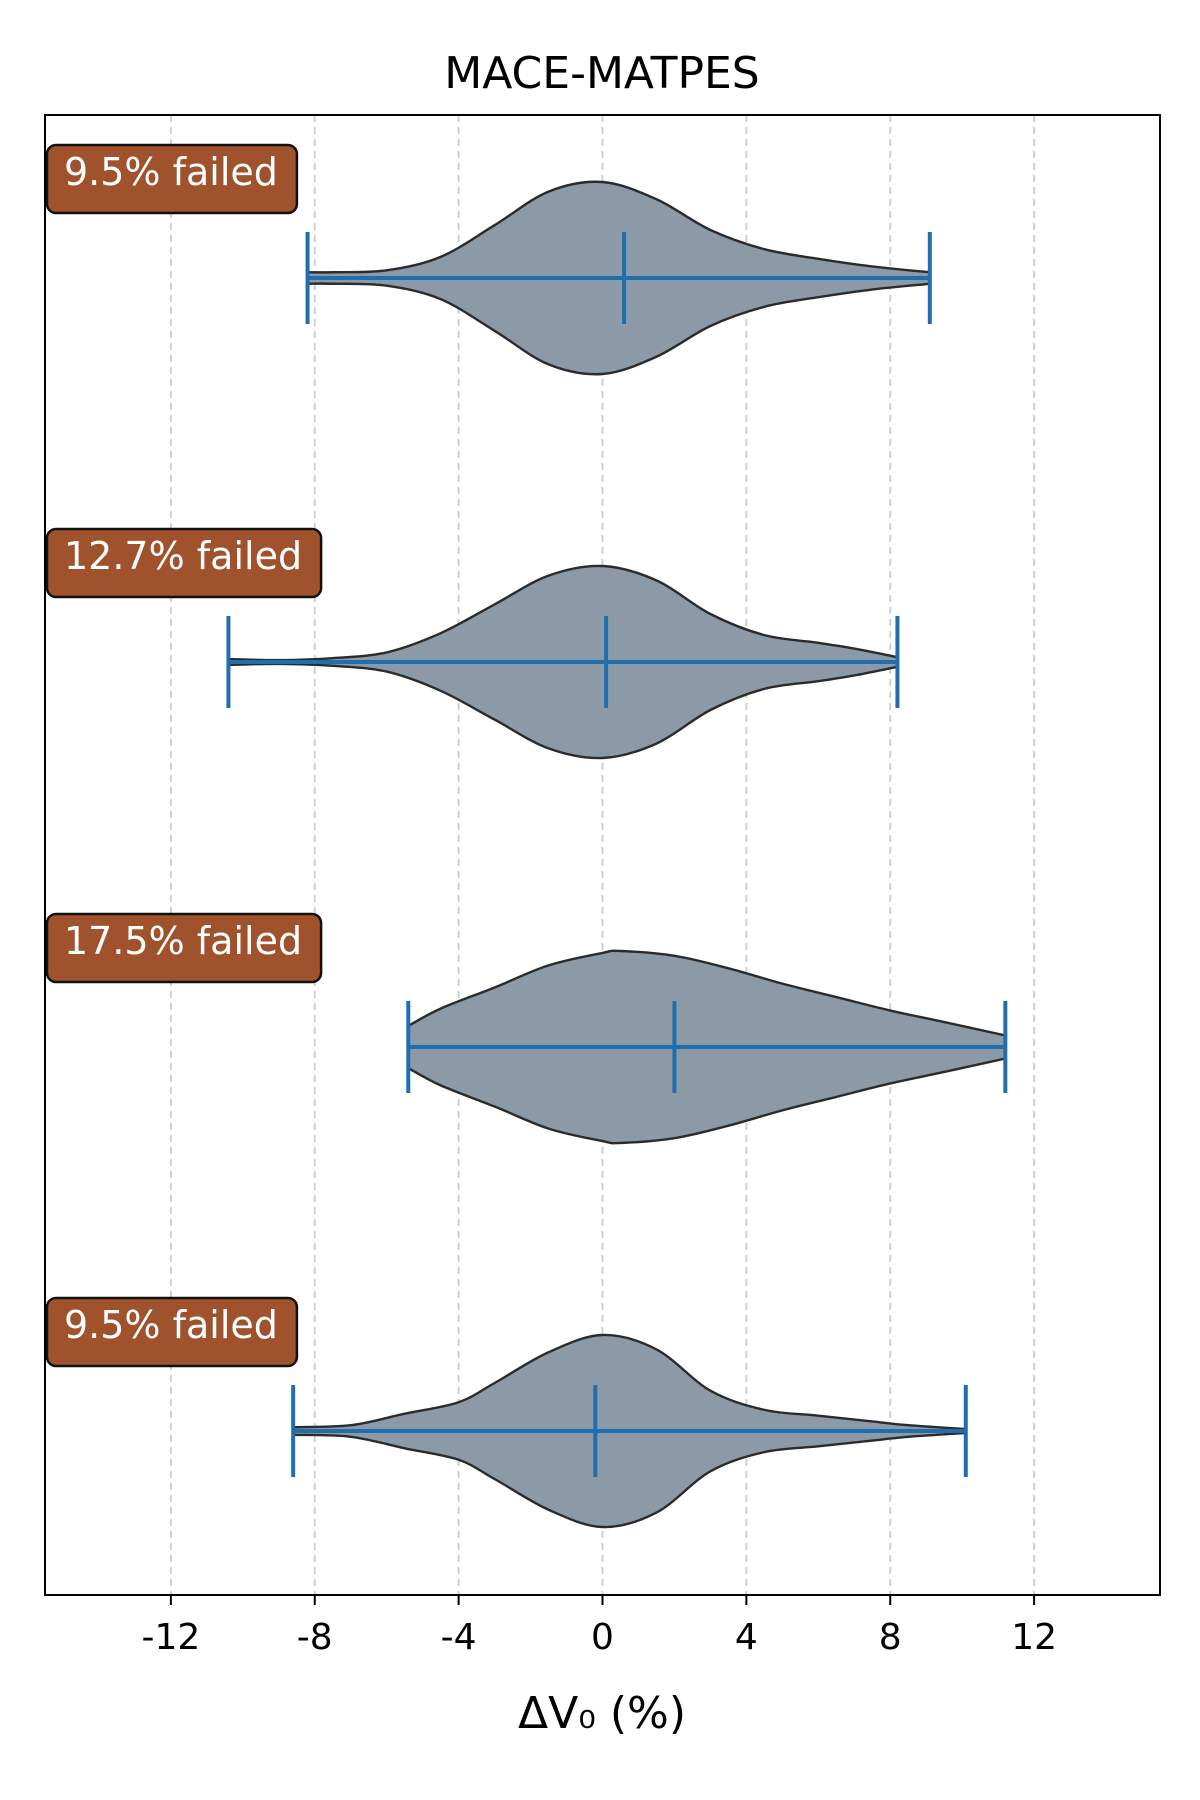 This screenshot has height=1800, width=1200. I want to click on x-tick-label: -8, so click(315, 1637).